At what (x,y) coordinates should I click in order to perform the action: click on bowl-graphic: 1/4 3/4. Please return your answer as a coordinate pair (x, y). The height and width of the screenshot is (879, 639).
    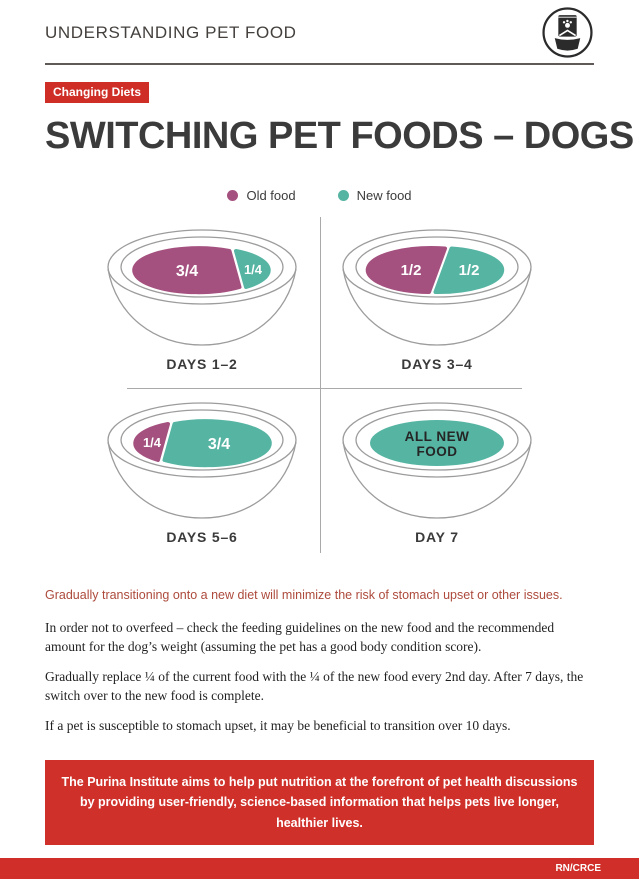
    Looking at the image, I should click on (202, 460).